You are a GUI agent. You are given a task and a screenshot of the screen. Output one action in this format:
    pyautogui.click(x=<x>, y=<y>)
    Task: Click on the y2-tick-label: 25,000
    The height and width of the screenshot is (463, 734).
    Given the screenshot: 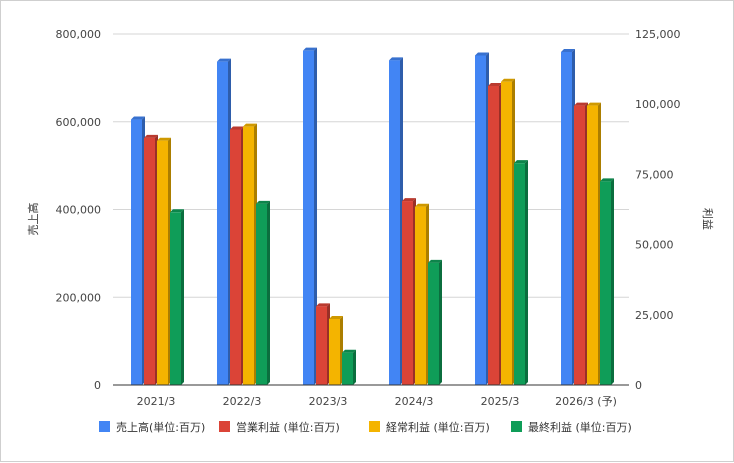 What is the action you would take?
    pyautogui.click(x=654, y=315)
    